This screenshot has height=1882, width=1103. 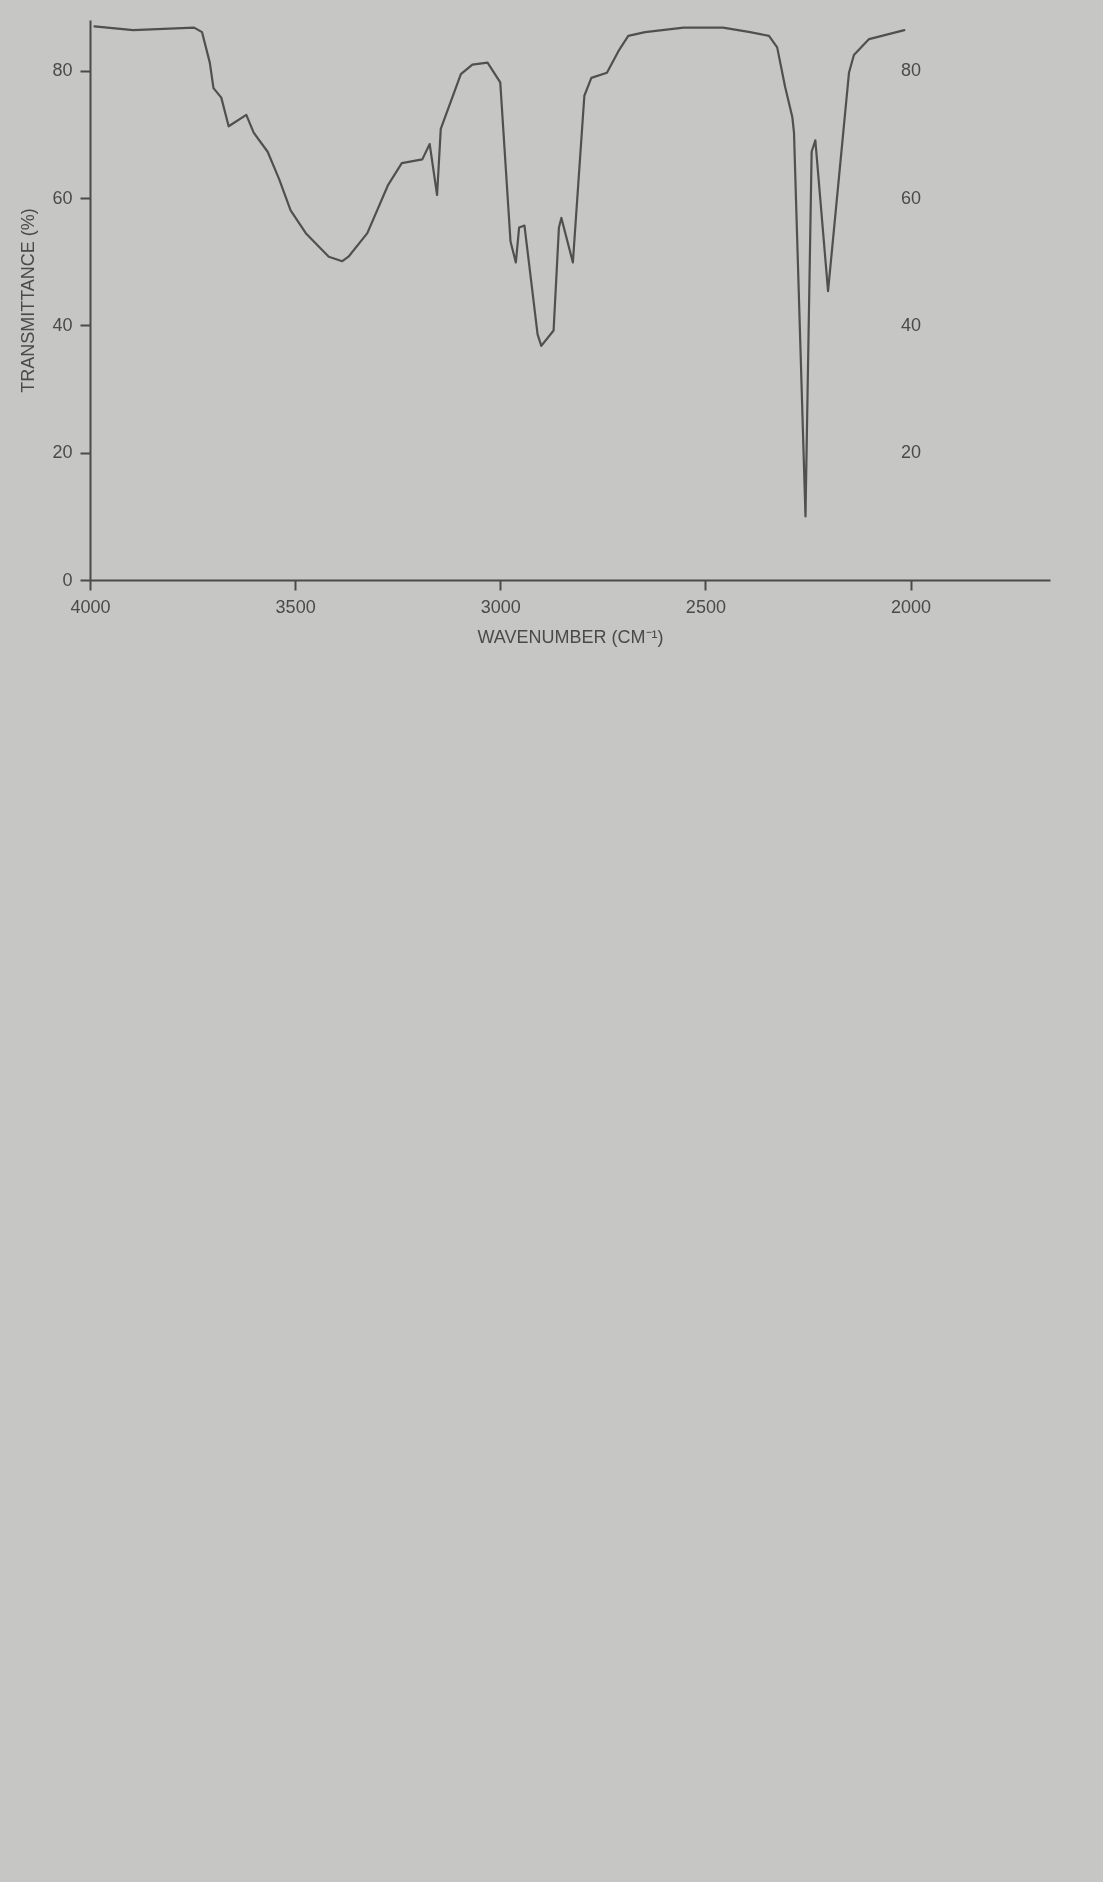 I want to click on y-tick-label: 20, so click(x=62, y=452).